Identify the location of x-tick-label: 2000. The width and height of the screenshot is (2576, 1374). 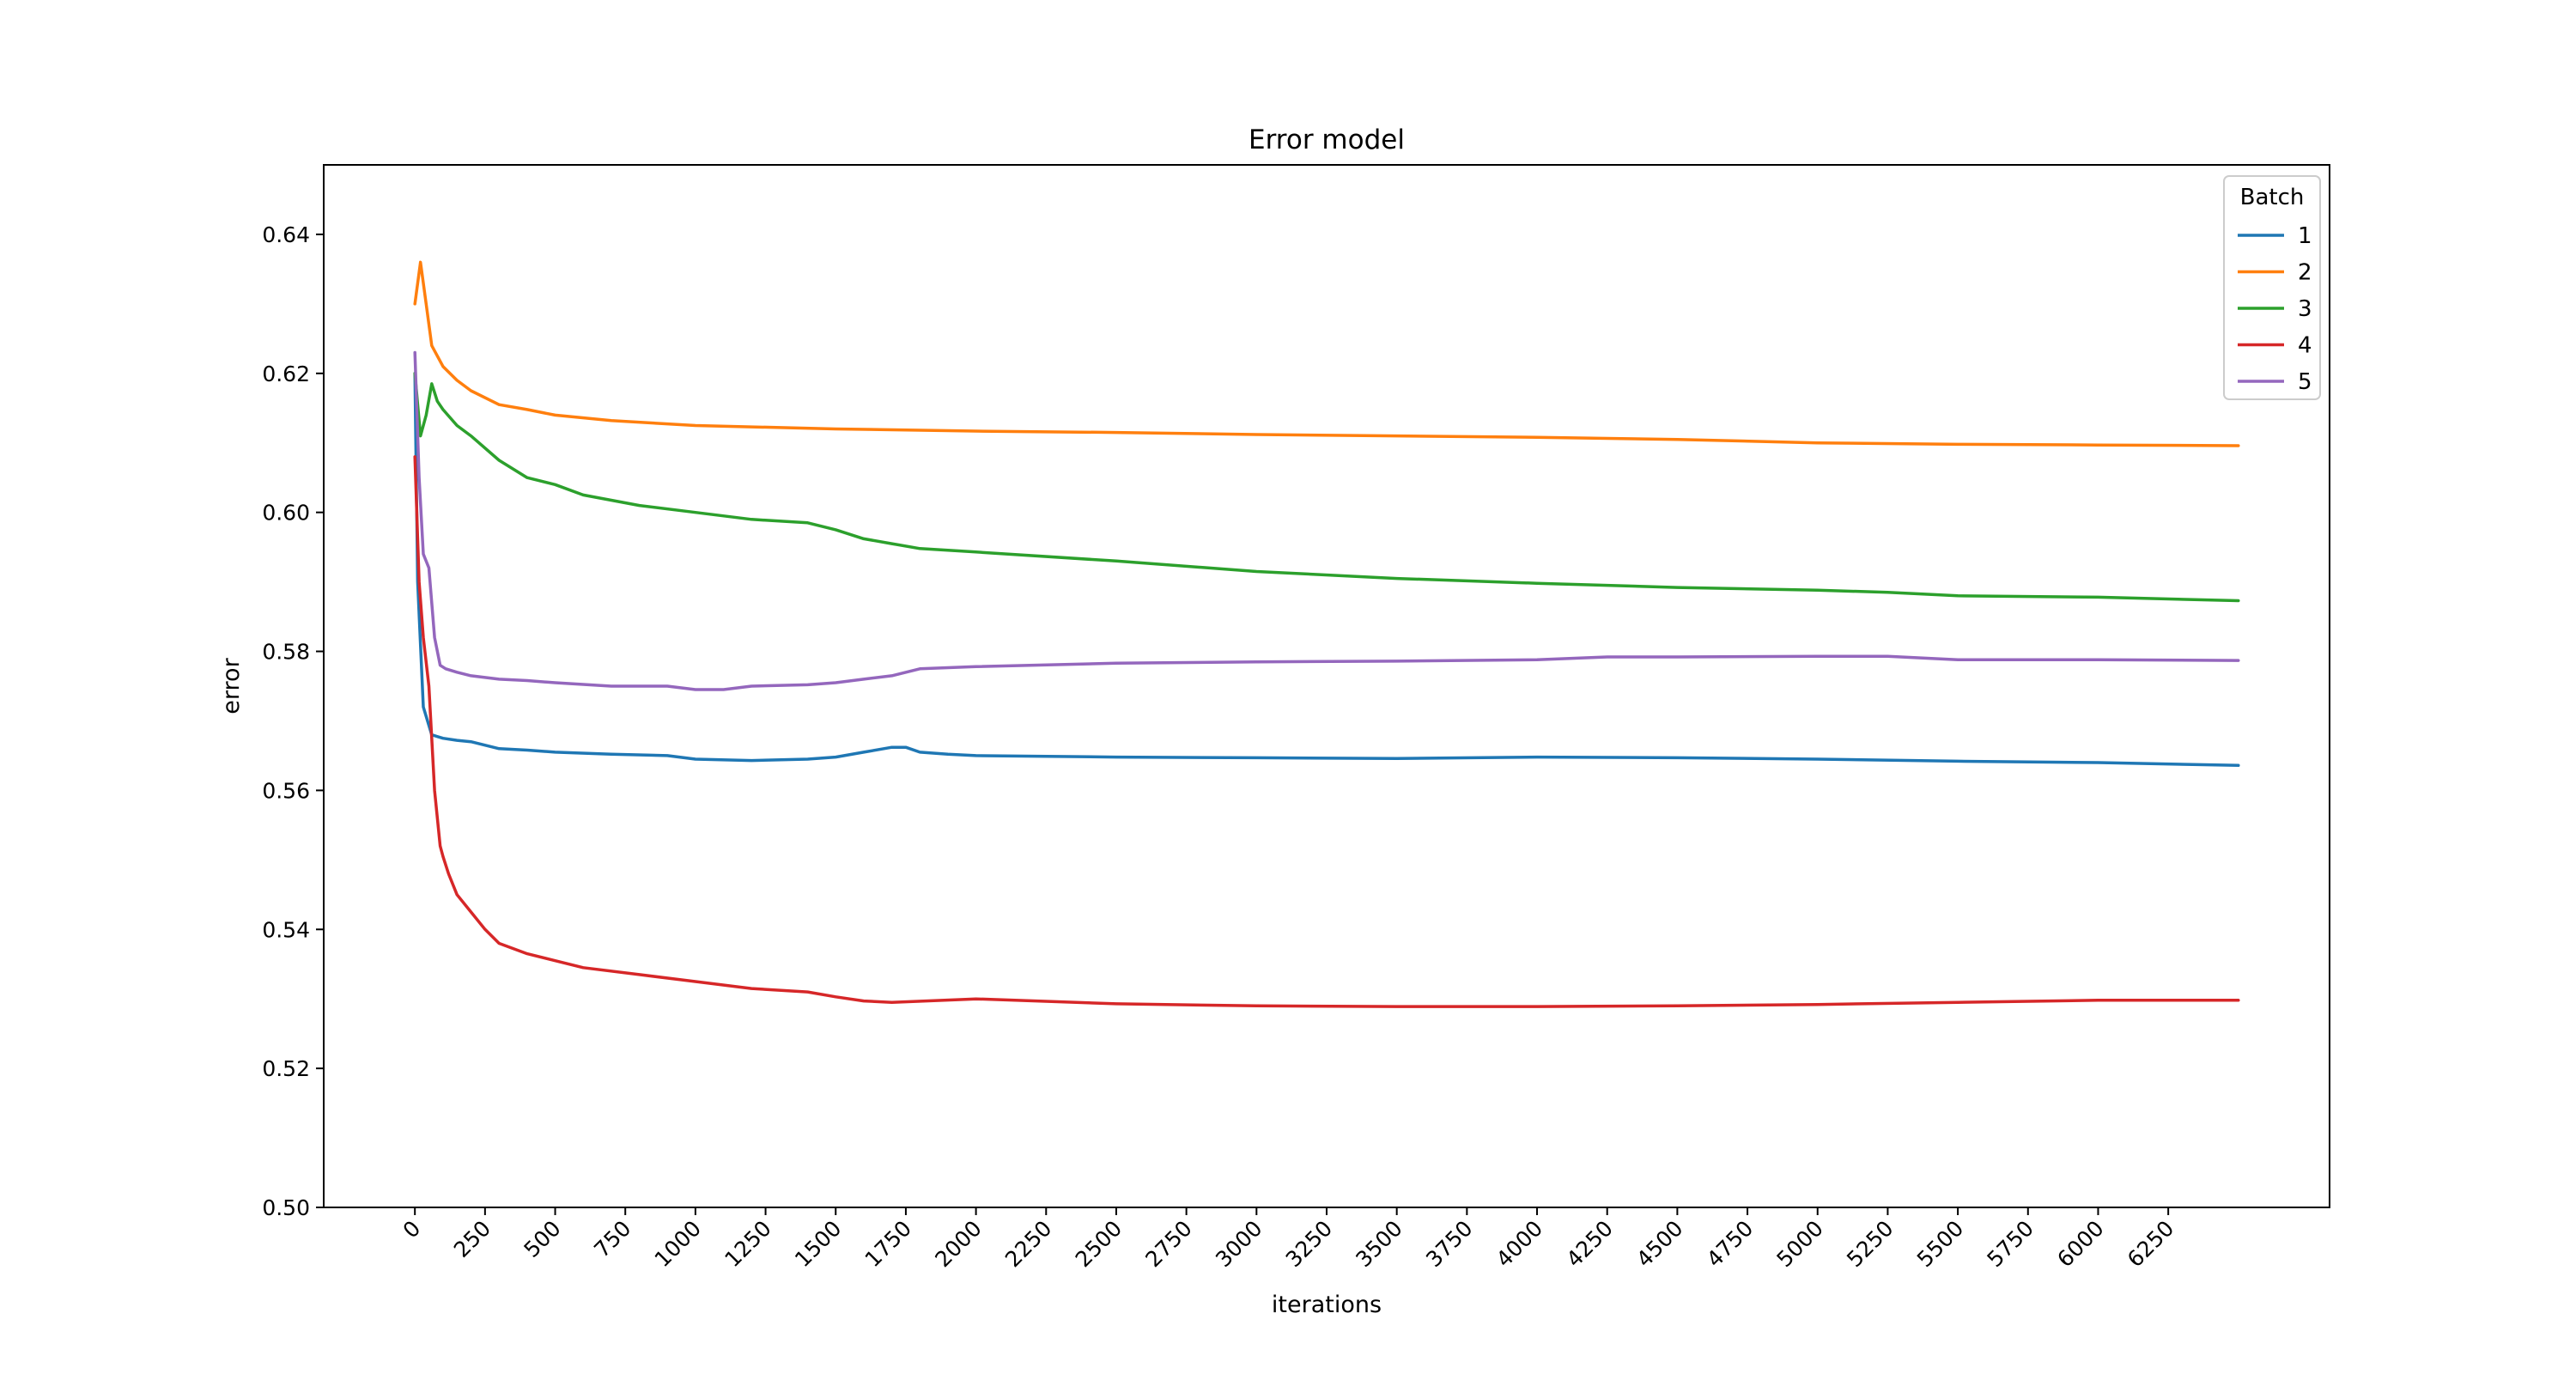
(958, 1244).